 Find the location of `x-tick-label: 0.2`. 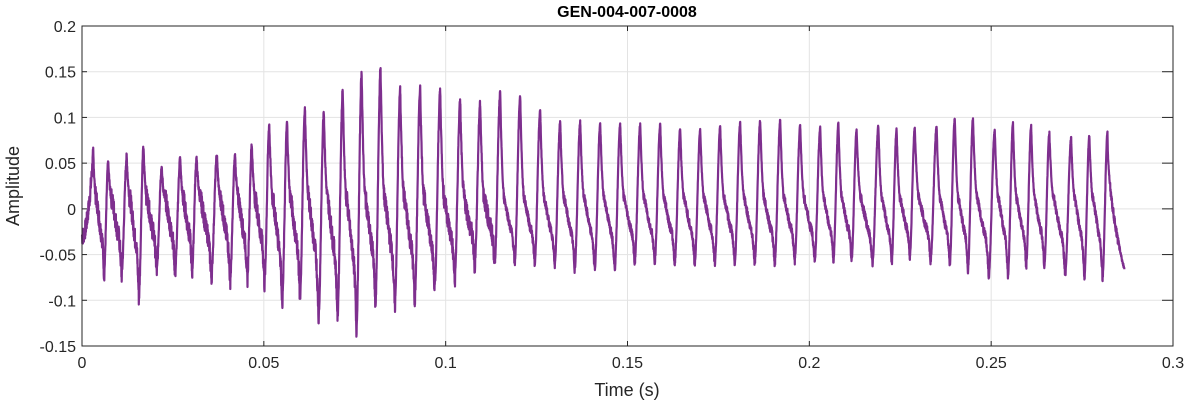

x-tick-label: 0.2 is located at coordinates (809, 363).